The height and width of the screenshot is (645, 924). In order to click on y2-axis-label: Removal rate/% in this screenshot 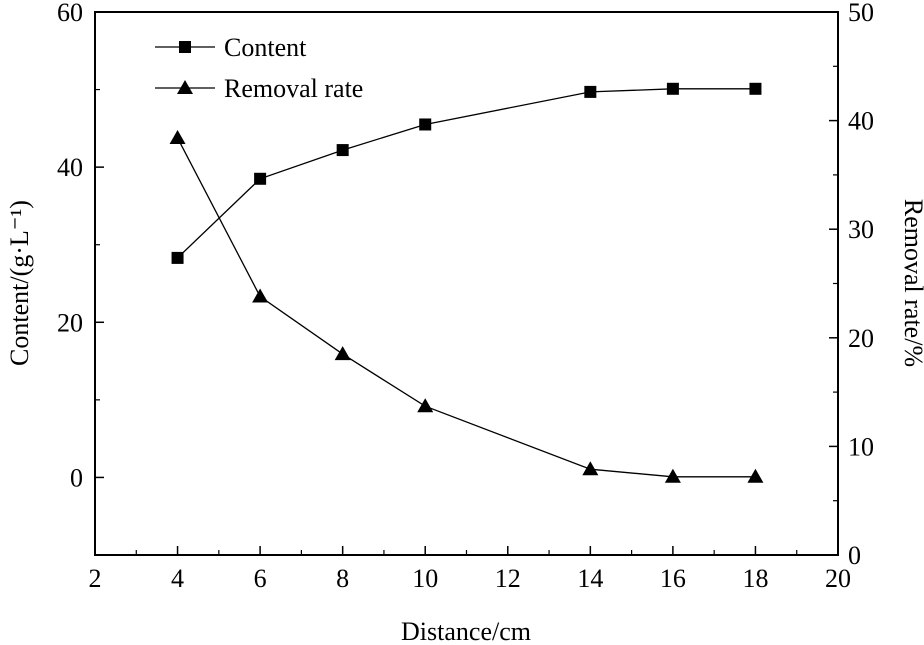, I will do `click(911, 283)`.